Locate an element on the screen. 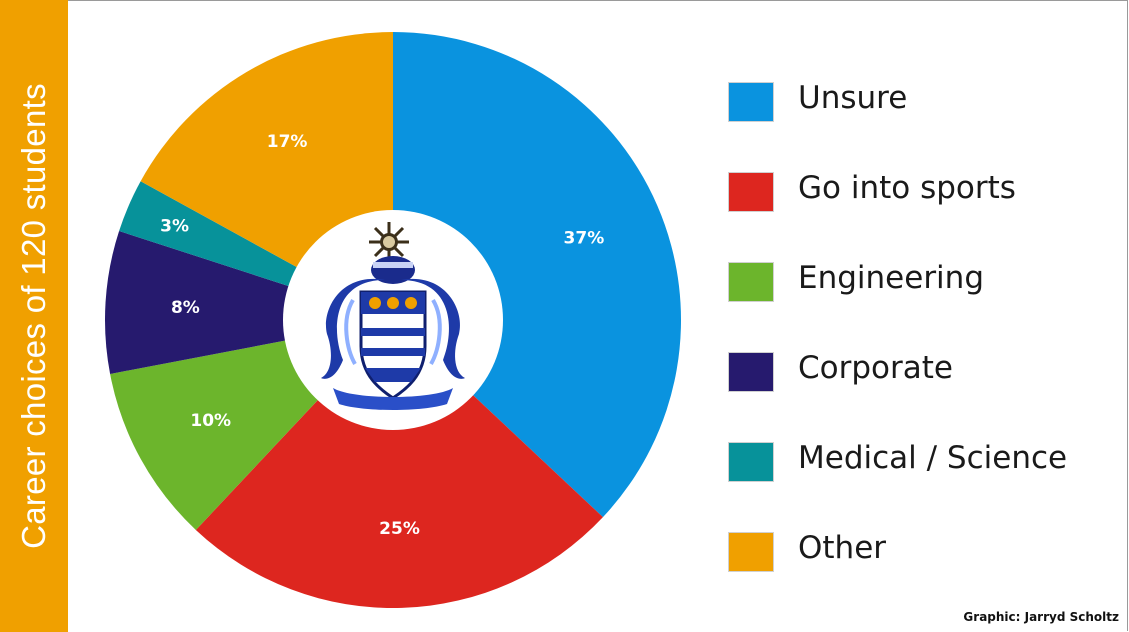 The height and width of the screenshot is (632, 1129). legend-item-medical: Medical / Science is located at coordinates (918, 463).